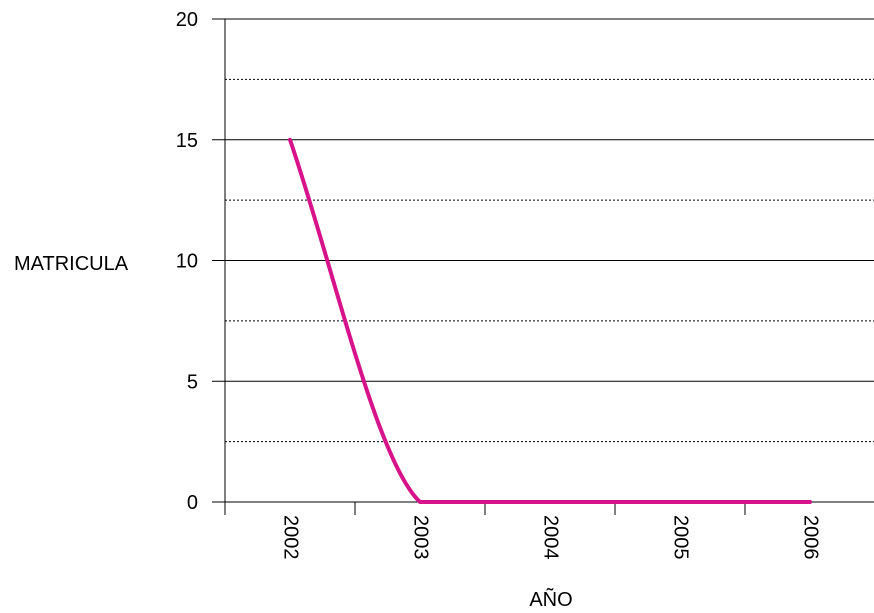 The height and width of the screenshot is (613, 874). I want to click on x-tick-label: 2002, so click(291, 537).